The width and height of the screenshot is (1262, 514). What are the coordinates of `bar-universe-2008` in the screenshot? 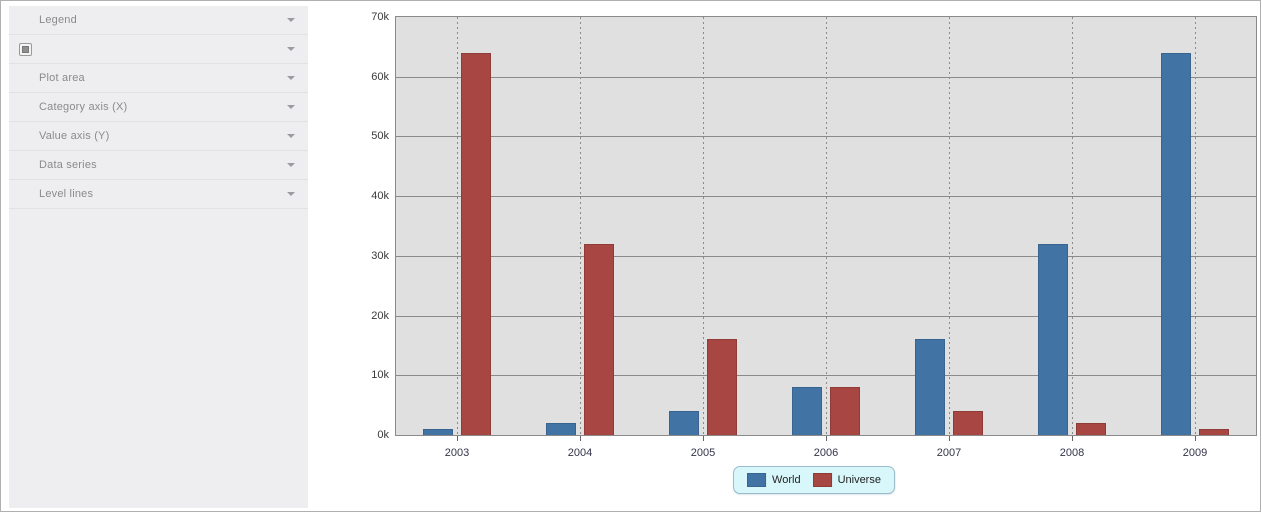 It's located at (1091, 429).